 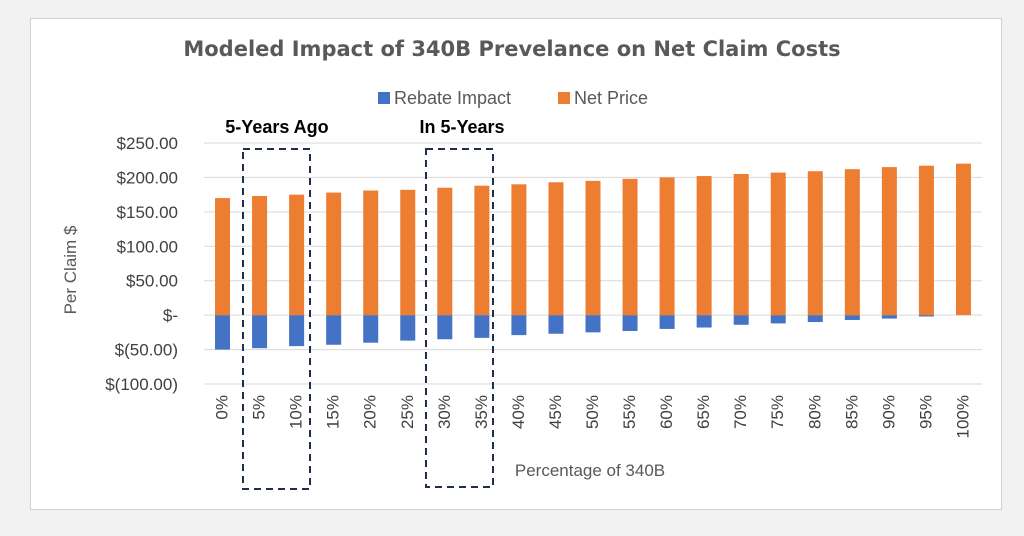 I want to click on x-tick-label: 20%, so click(x=370, y=412).